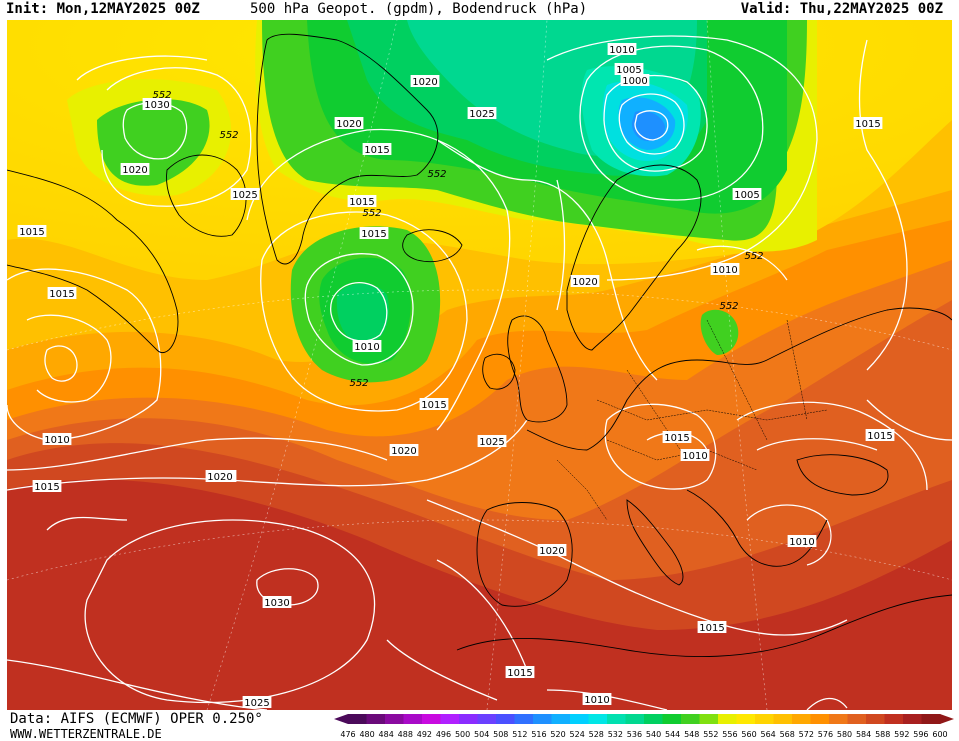 Image resolution: width=959 pixels, height=741 pixels. I want to click on legend-tick: 564, so click(767, 734).